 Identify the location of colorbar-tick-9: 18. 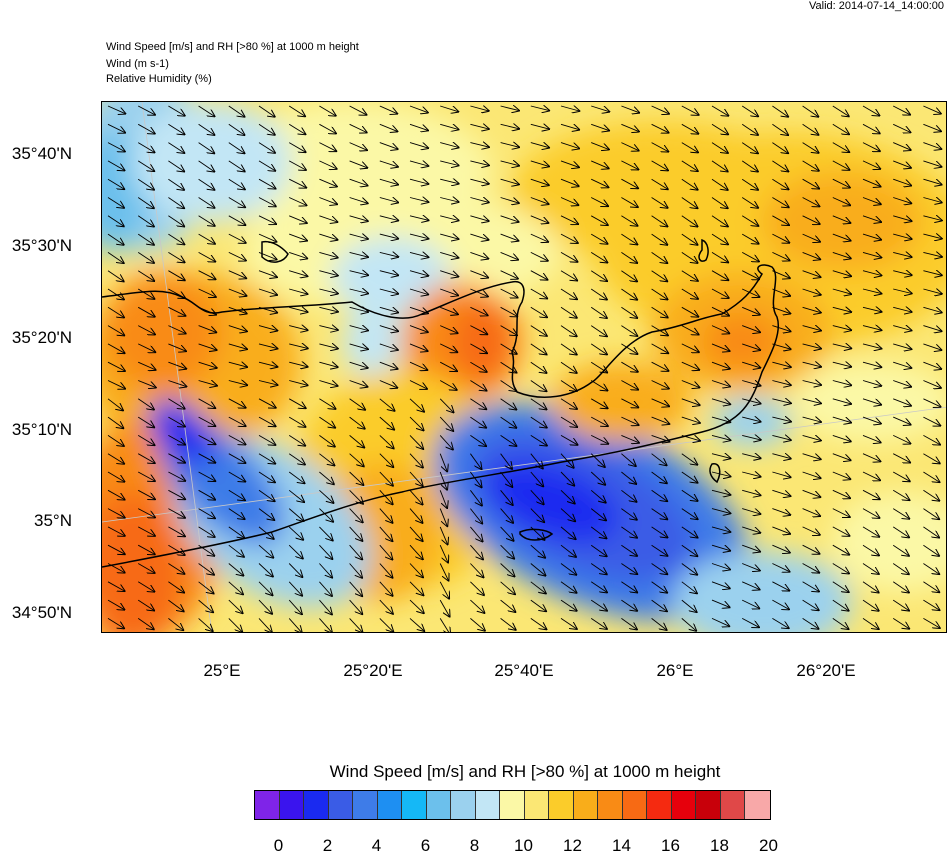
(719, 845).